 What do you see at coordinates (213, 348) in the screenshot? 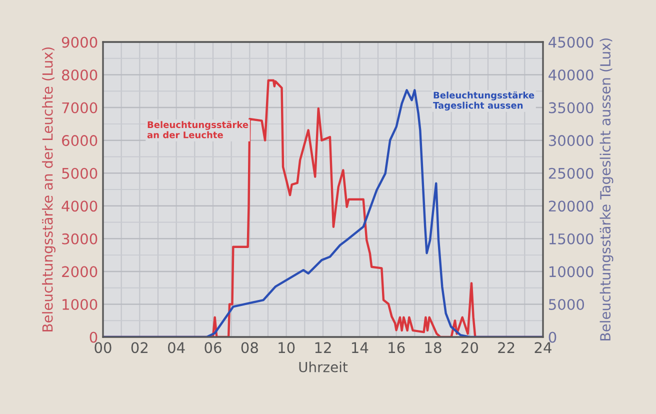
I see `x-tick-label: 06` at bounding box center [213, 348].